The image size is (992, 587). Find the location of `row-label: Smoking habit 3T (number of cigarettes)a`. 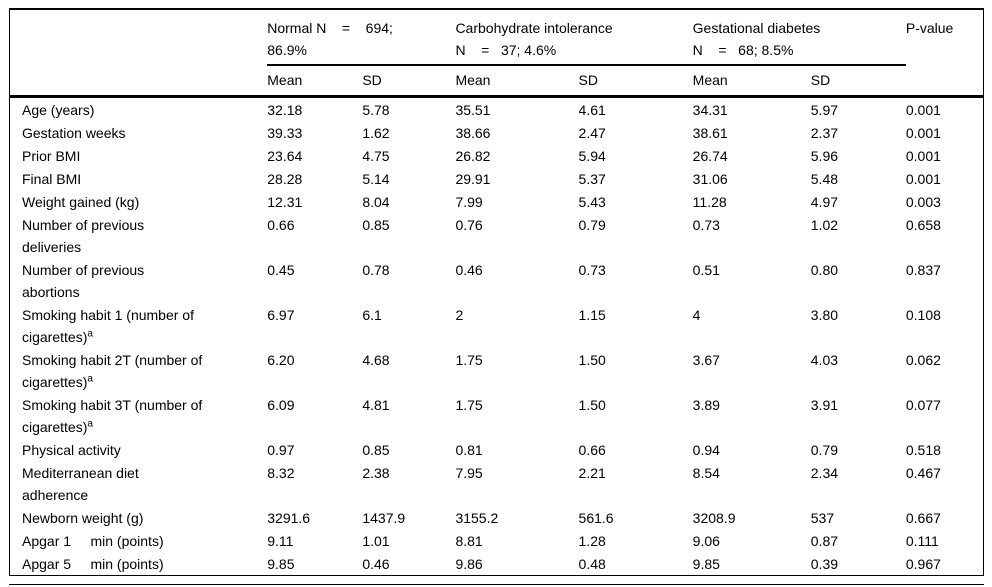

row-label: Smoking habit 3T (number of cigarettes)a is located at coordinates (112, 416).